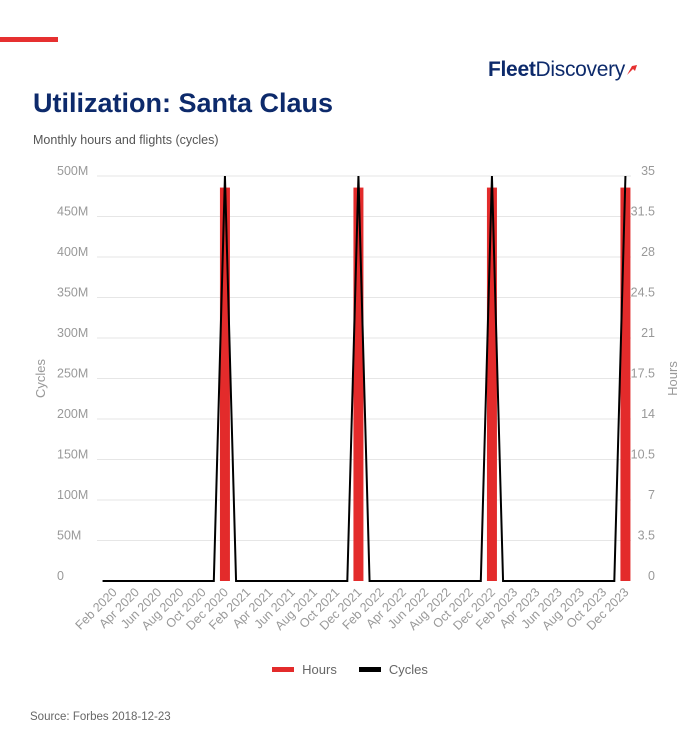 The width and height of the screenshot is (700, 748). Describe the element at coordinates (29, 39) in the screenshot. I see `accent-bar` at that location.